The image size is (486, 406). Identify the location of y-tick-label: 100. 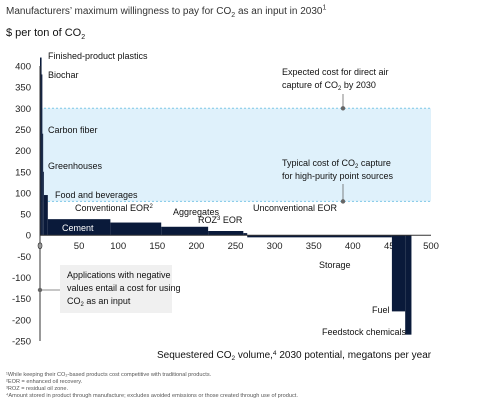
(23, 193).